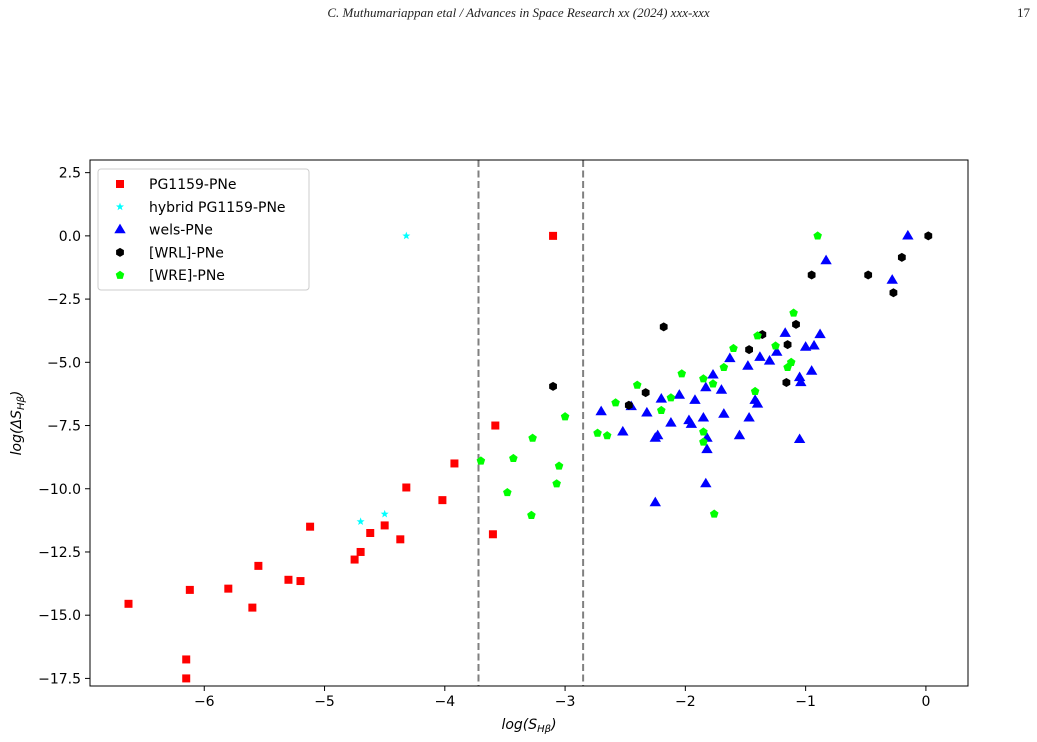  I want to click on legend-box, so click(203, 229).